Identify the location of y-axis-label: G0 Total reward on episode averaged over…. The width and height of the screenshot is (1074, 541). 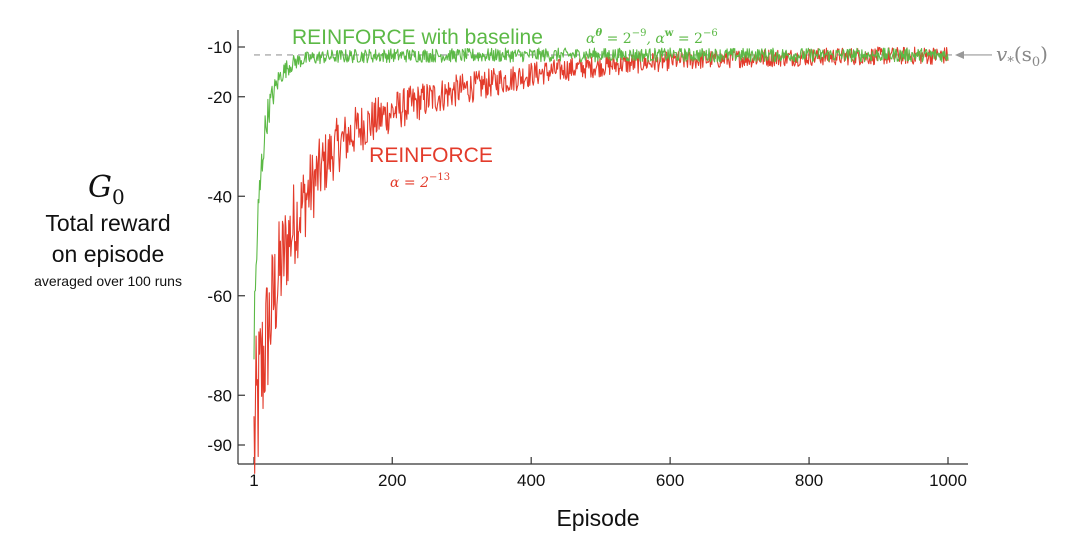
(108, 229).